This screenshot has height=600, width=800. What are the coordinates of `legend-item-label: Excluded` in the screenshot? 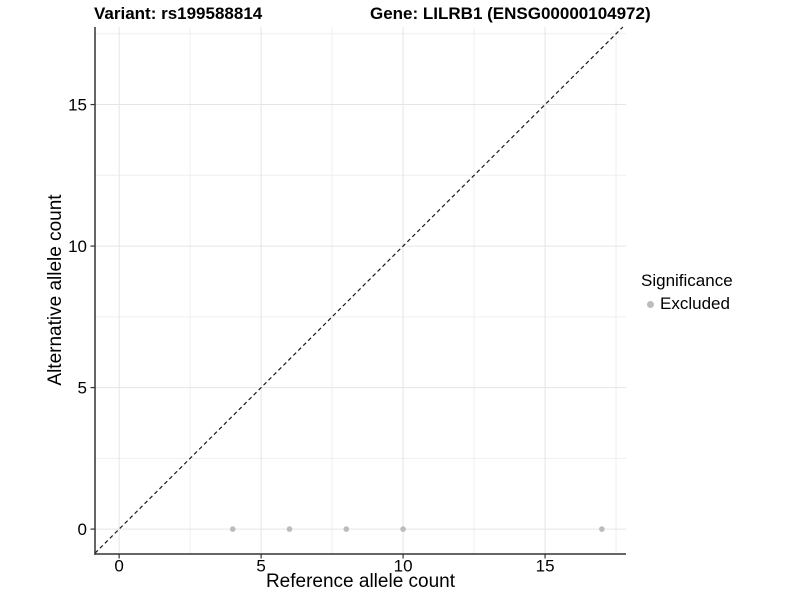 It's located at (695, 303).